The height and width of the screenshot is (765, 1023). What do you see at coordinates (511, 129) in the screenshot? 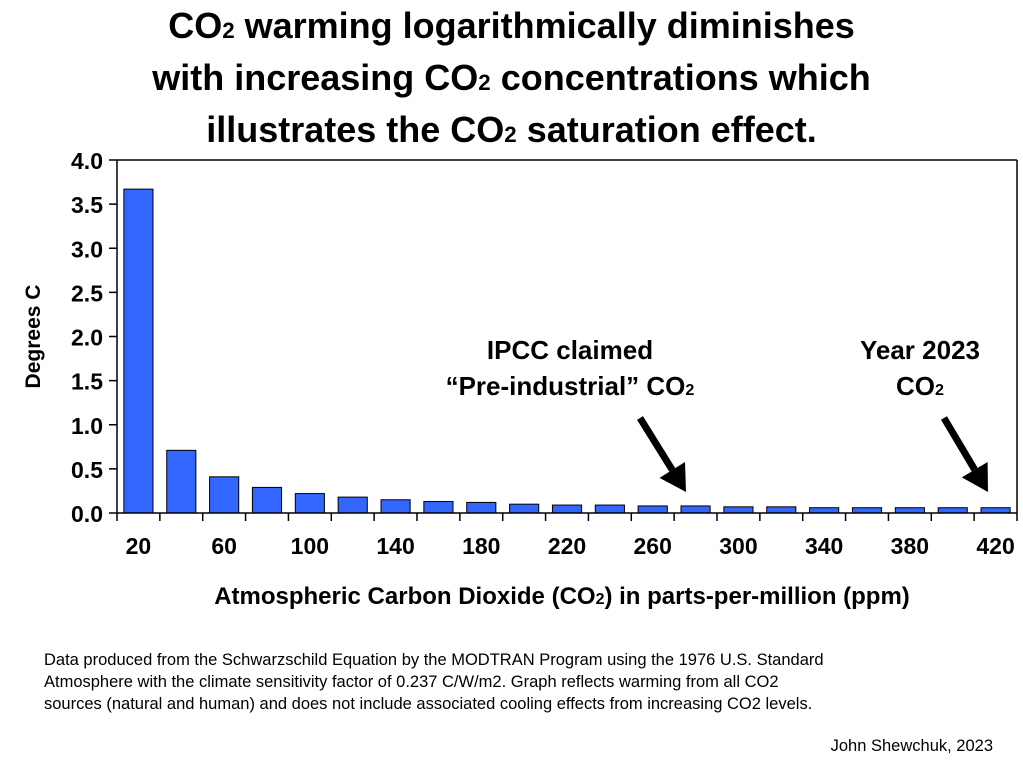
I see `title-line-3: illustrates the CO2 saturation effect.` at bounding box center [511, 129].